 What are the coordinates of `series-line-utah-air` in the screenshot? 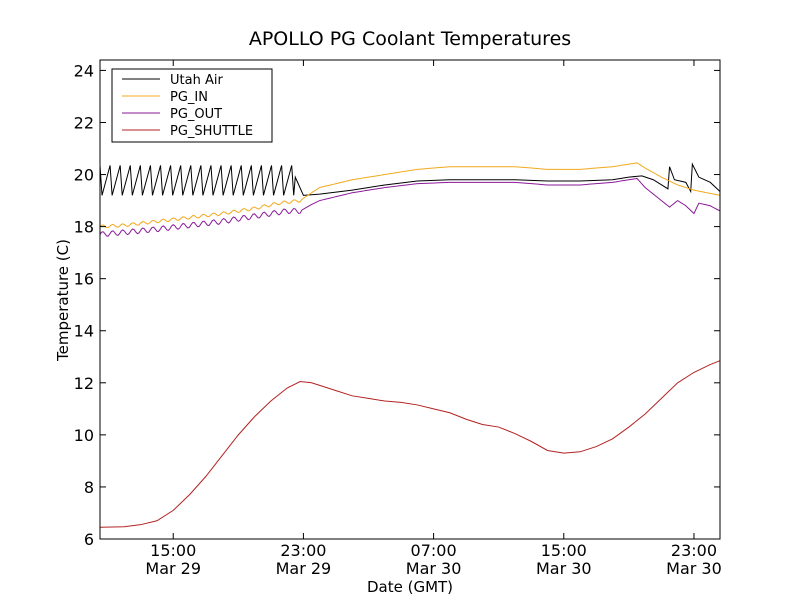 It's located at (410, 179).